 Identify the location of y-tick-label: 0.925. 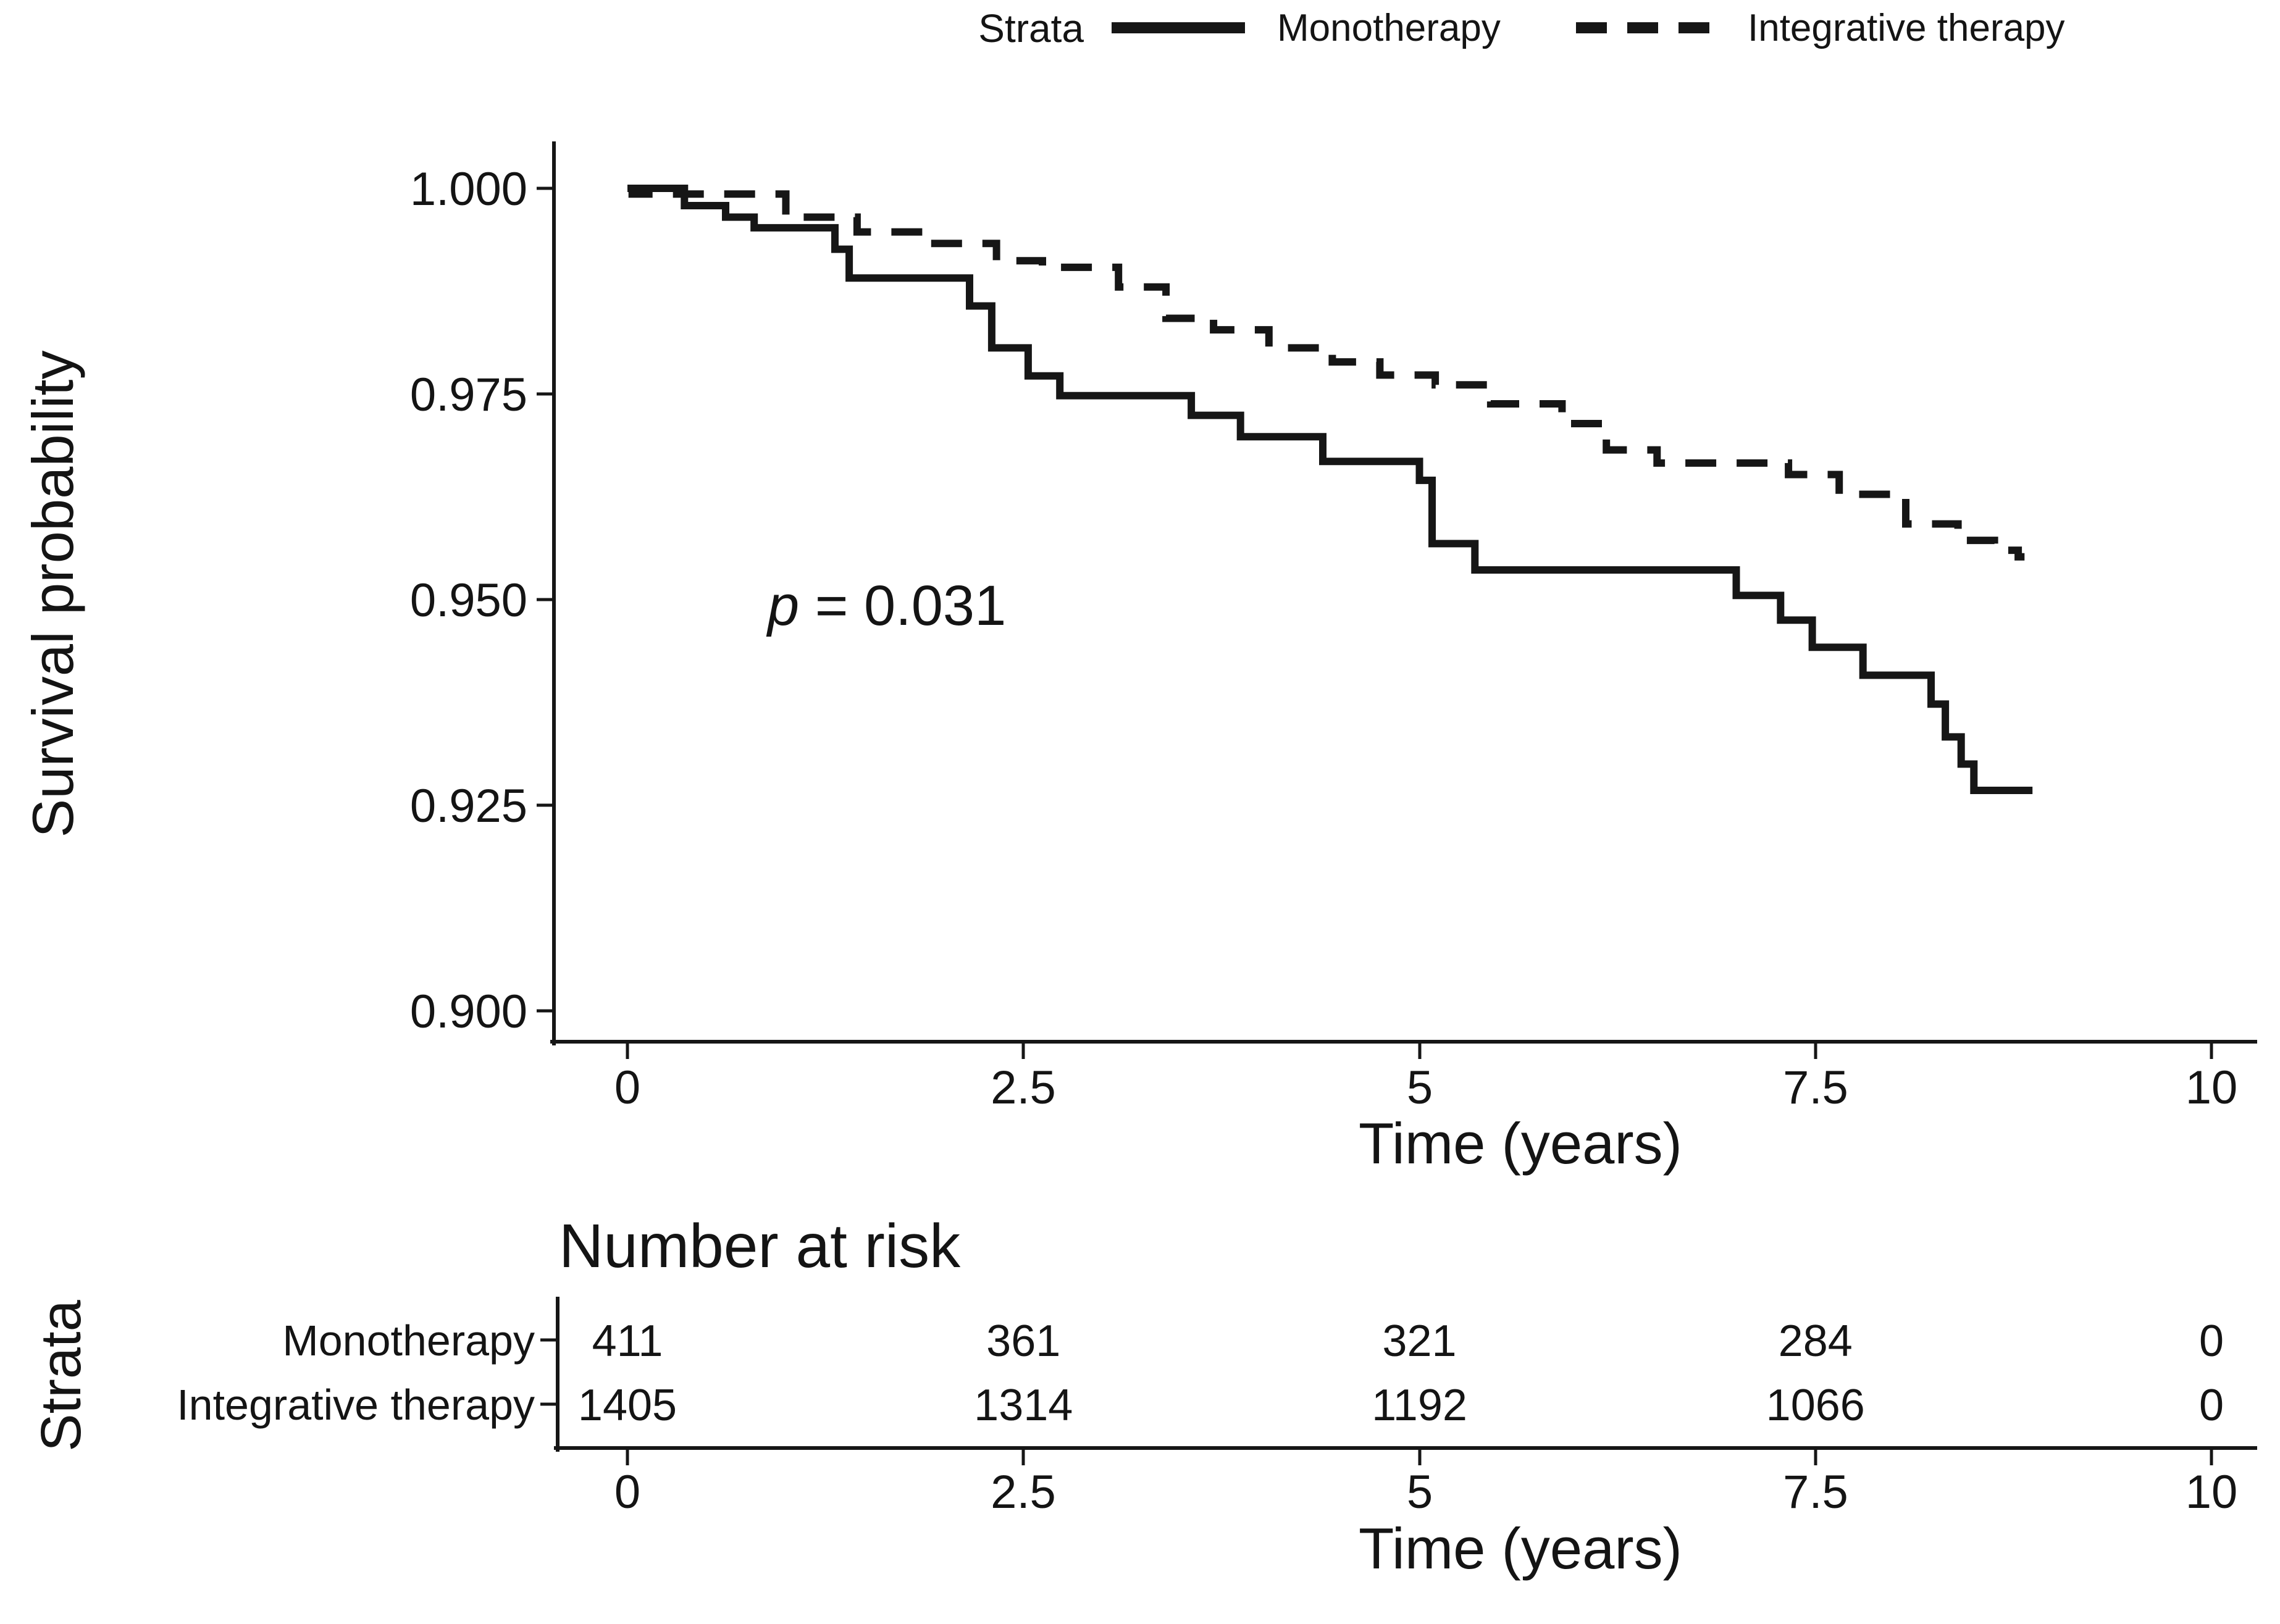
(469, 806).